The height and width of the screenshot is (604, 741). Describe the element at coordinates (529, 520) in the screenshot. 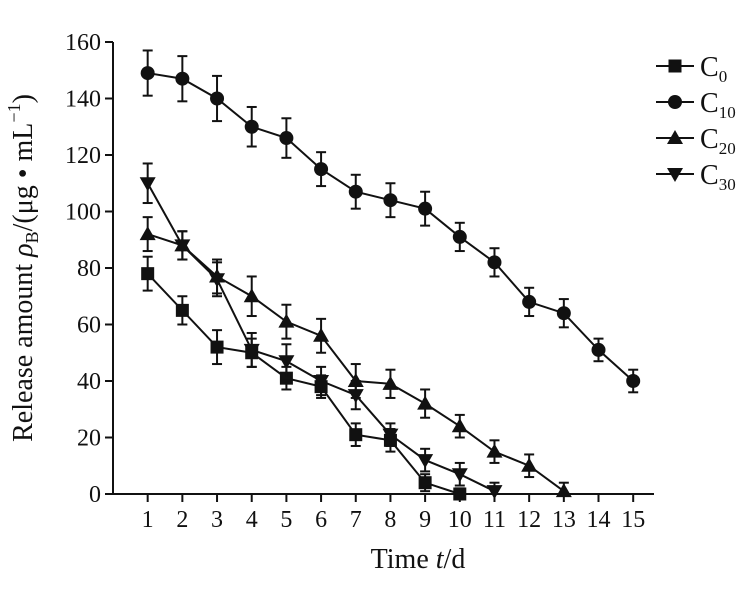

I see `x-tick-label: 12` at that location.